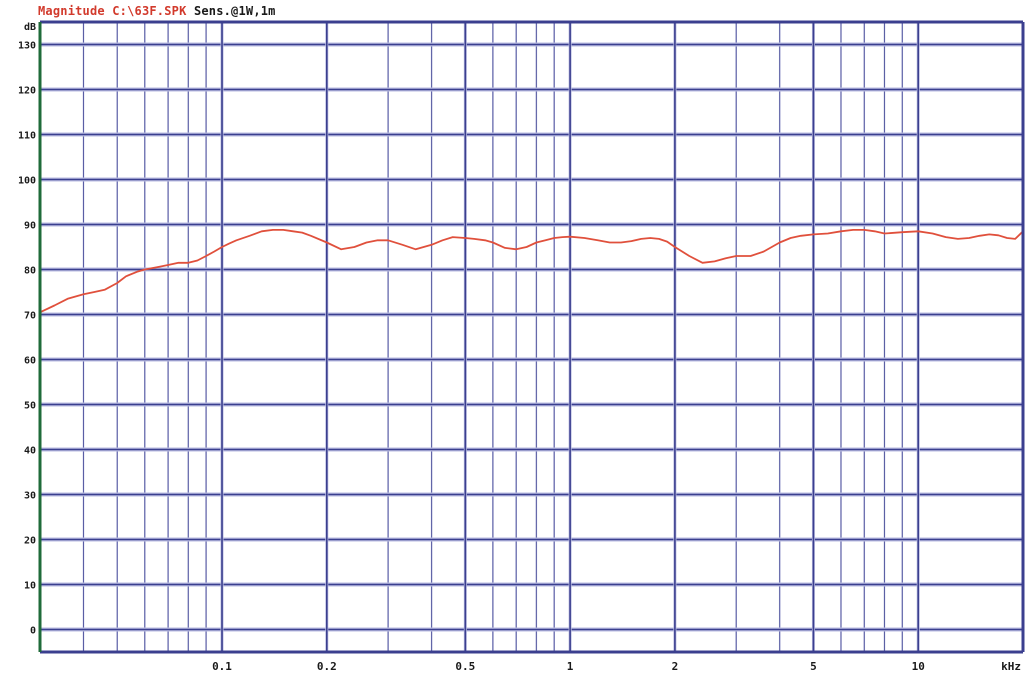  I want to click on y-tick-label: 30, so click(30, 496).